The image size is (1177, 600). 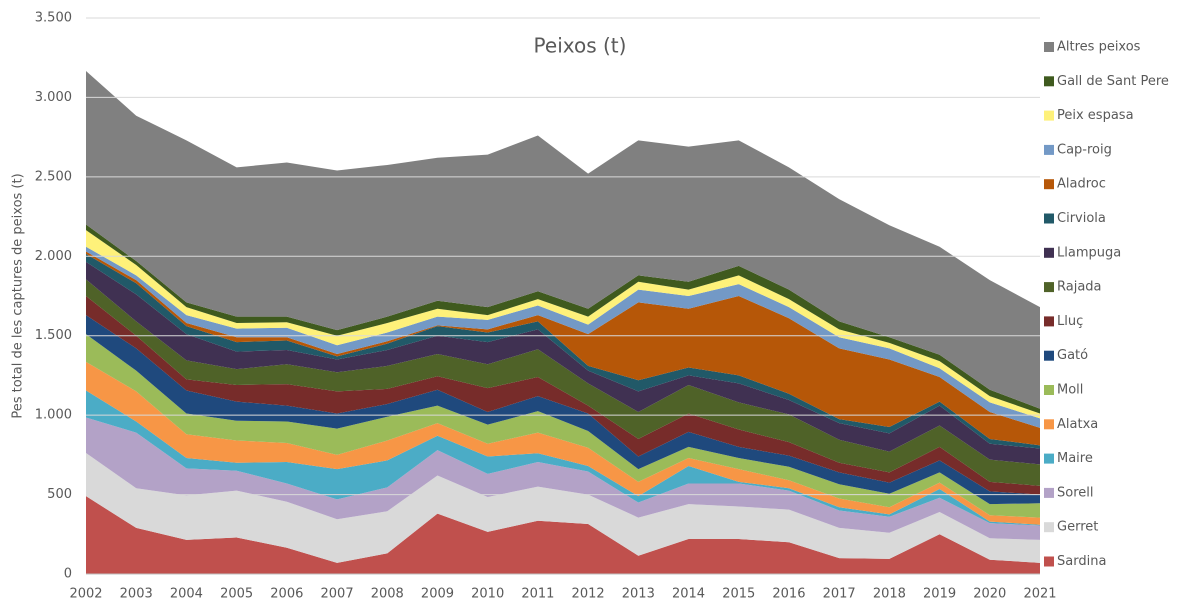 I want to click on x-tick-label: 2009, so click(x=437, y=593).